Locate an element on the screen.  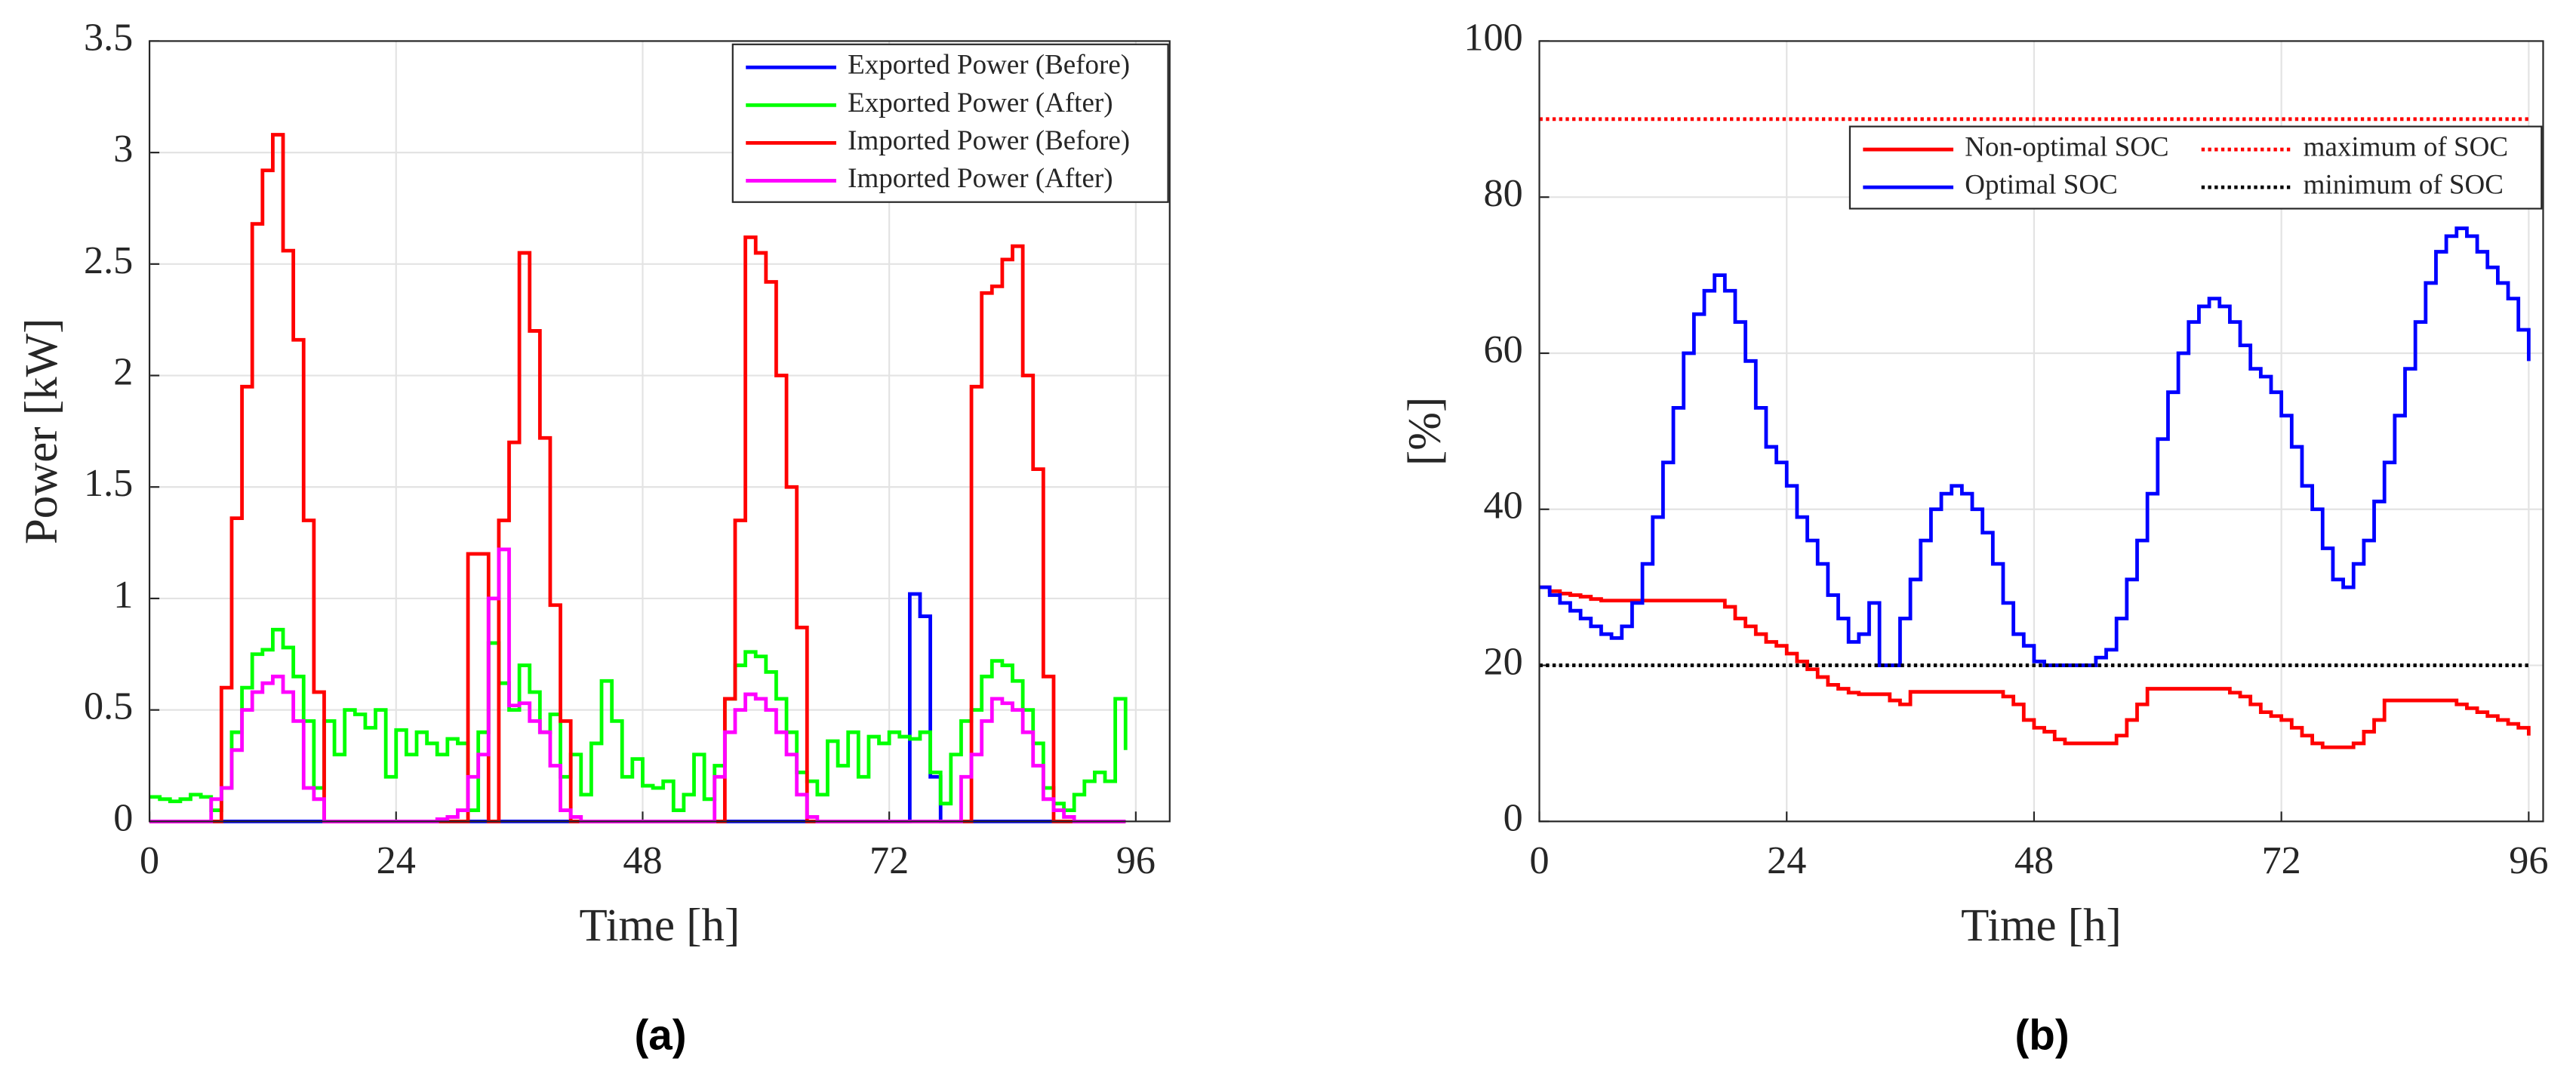
legend-label: Exported Power (Before) is located at coordinates (989, 65).